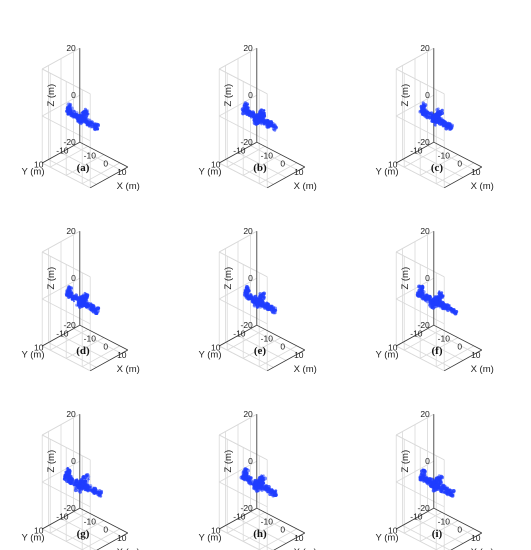 The height and width of the screenshot is (550, 531). Describe the element at coordinates (427, 461) in the screenshot. I see `z-tick-label: 0` at that location.